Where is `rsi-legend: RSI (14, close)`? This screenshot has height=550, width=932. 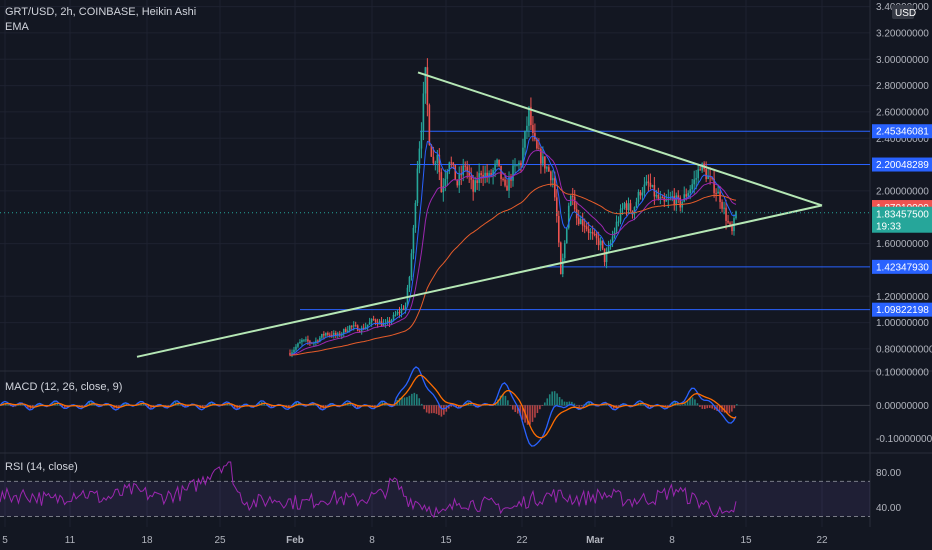
rsi-legend: RSI (14, close) is located at coordinates (41, 467).